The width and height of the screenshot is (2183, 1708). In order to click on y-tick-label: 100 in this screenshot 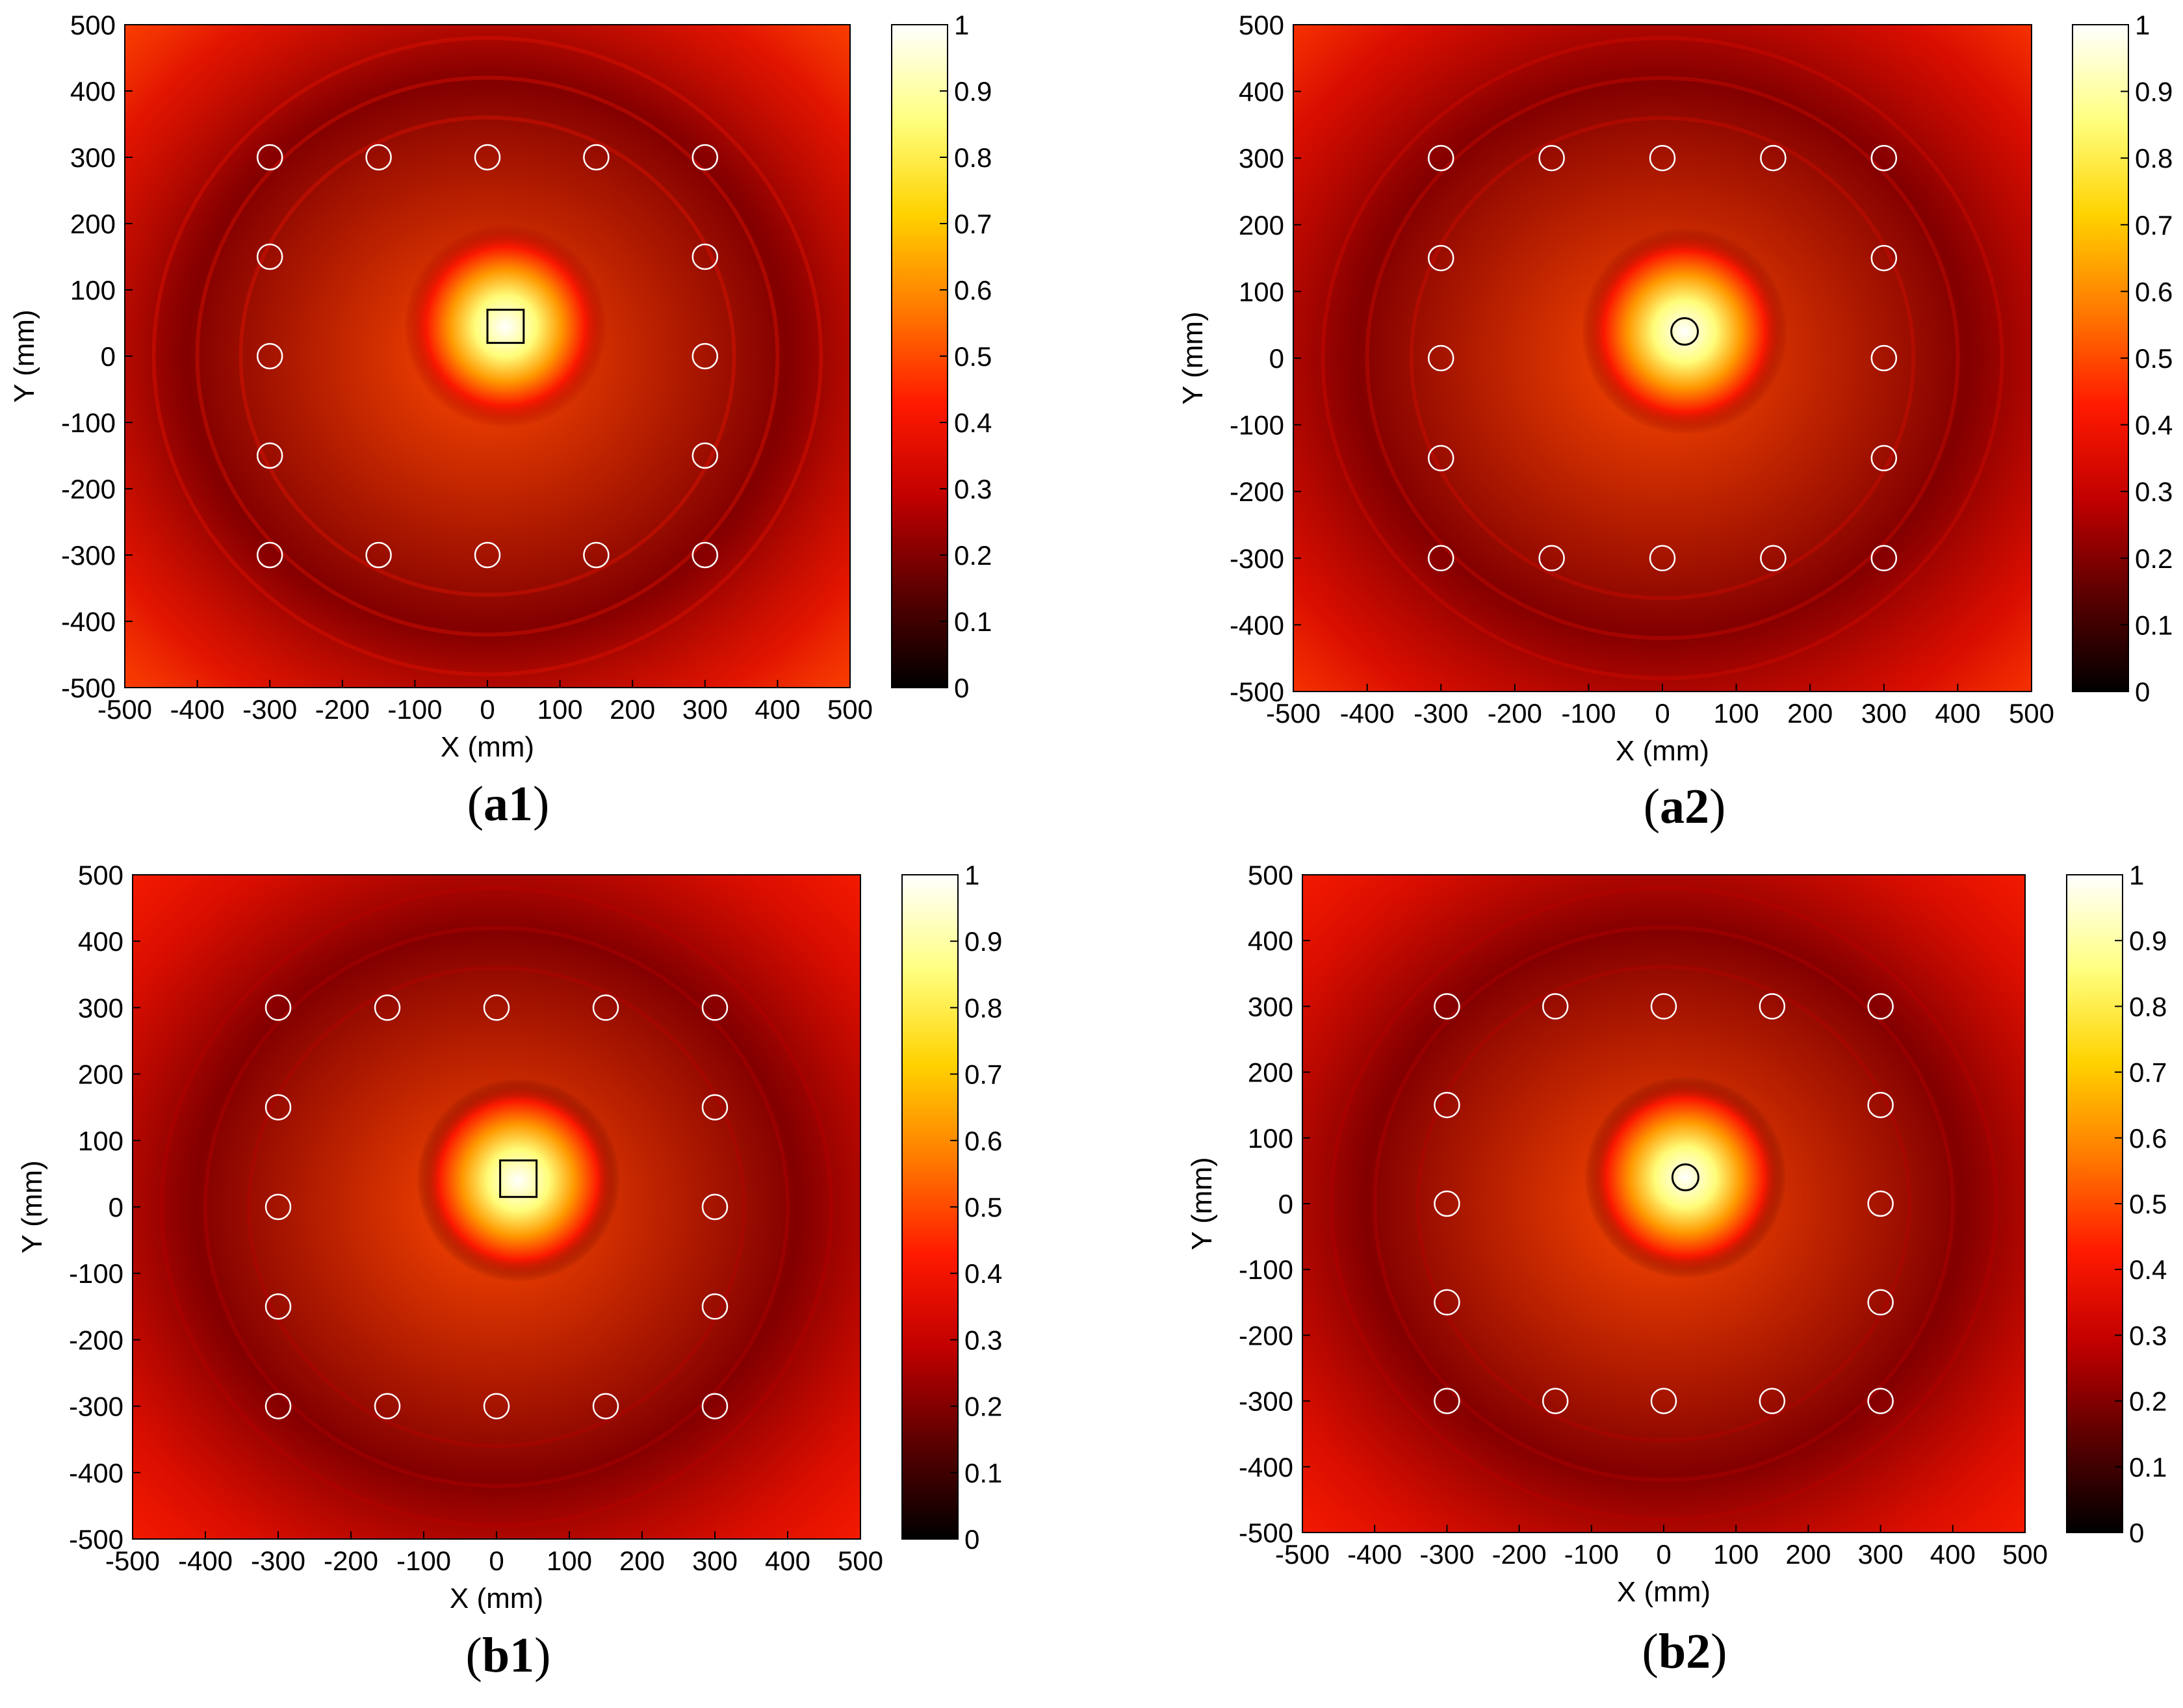, I will do `click(93, 290)`.